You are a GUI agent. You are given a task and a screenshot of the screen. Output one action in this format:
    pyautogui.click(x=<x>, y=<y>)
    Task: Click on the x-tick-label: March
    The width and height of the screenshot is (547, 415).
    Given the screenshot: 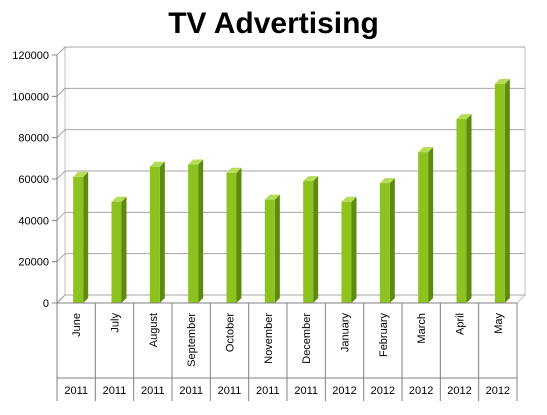 What is the action you would take?
    pyautogui.click(x=422, y=328)
    